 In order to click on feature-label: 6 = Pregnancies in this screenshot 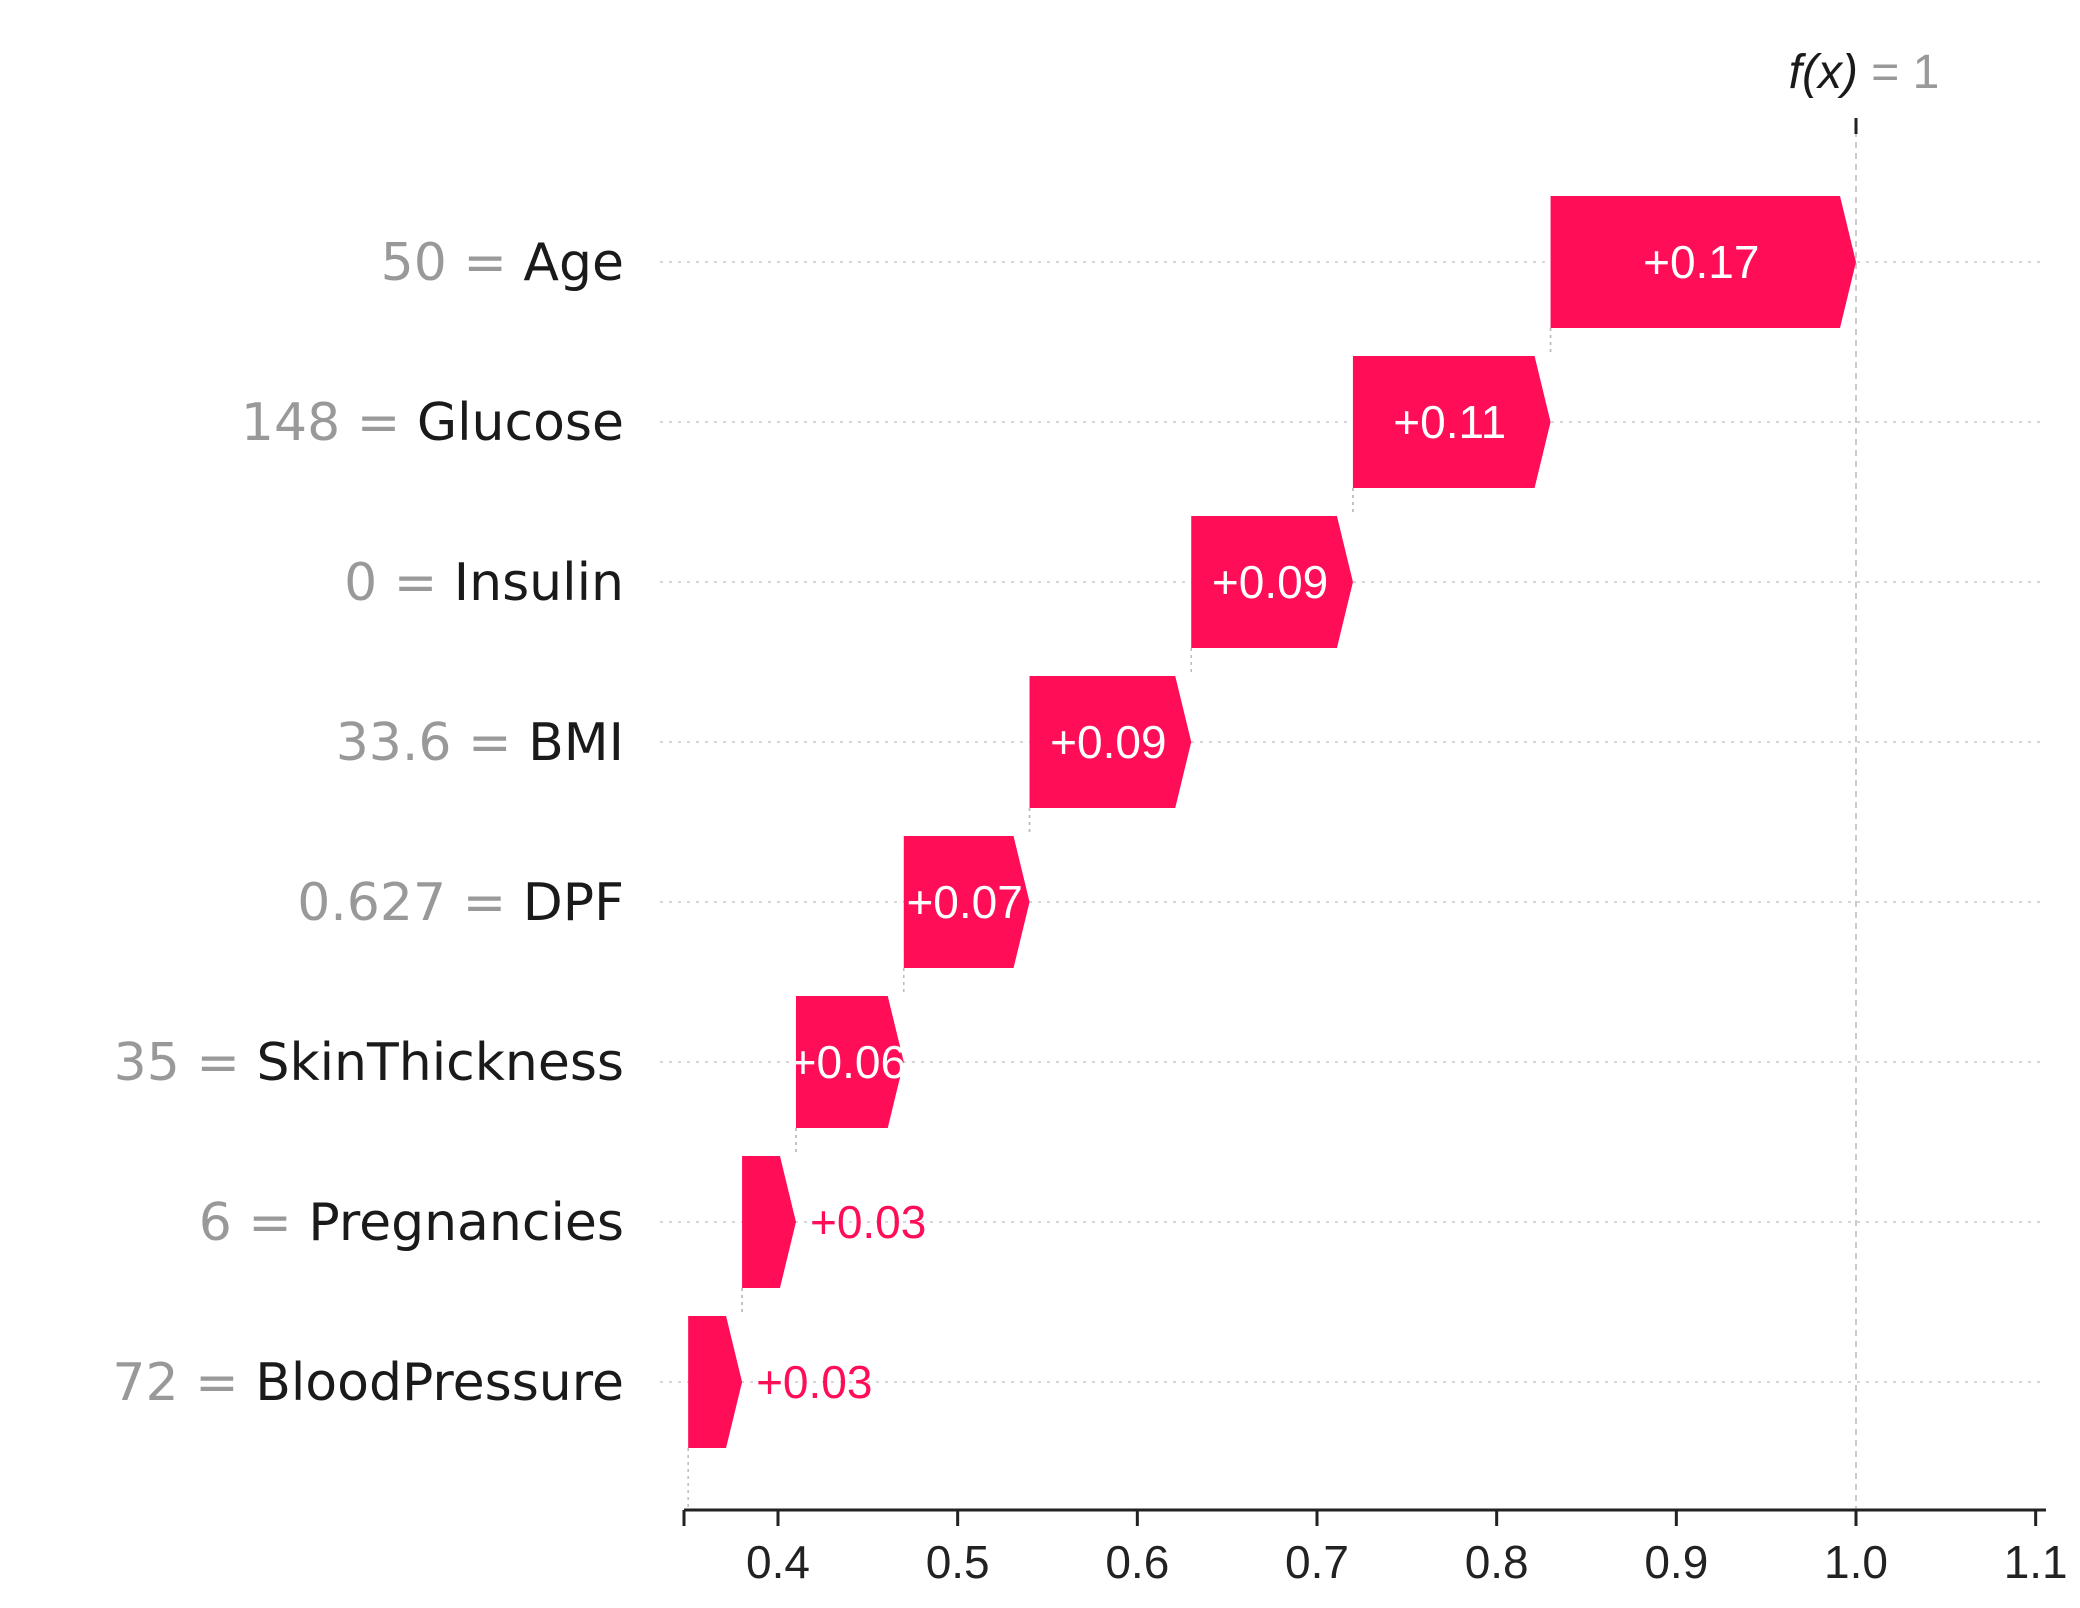, I will do `click(411, 1223)`.